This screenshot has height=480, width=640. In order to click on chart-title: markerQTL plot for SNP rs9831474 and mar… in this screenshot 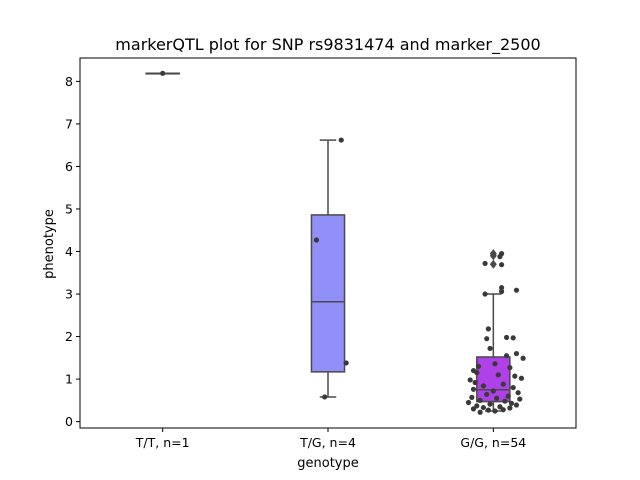, I will do `click(327, 45)`.